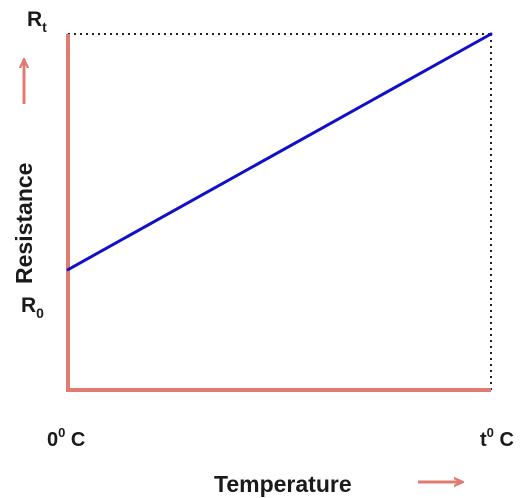 This screenshot has height=498, width=531. What do you see at coordinates (75, 440) in the screenshot?
I see `x-tick-0-suffix: C` at bounding box center [75, 440].